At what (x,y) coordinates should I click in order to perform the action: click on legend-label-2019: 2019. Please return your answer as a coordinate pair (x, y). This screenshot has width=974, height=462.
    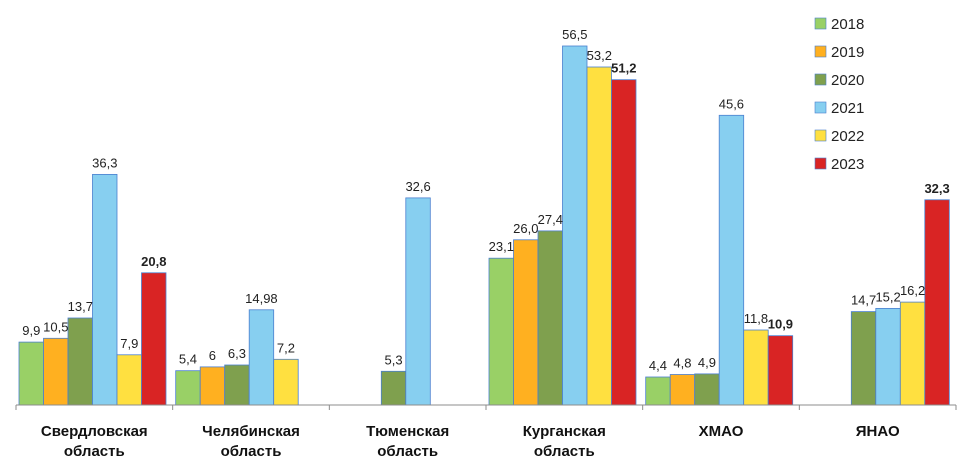
    Looking at the image, I should click on (847, 52).